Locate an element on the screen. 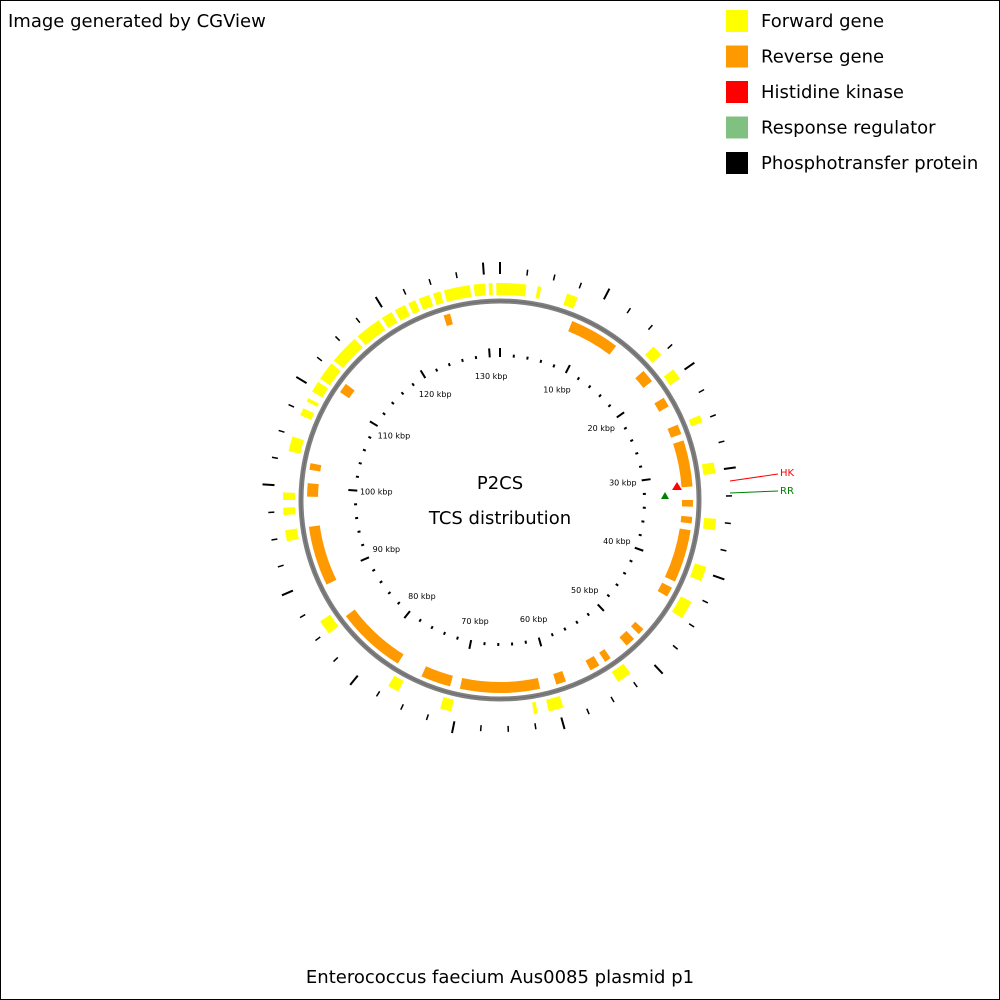 This screenshot has width=1000, height=1000. scale-label: 40 kbp is located at coordinates (617, 541).